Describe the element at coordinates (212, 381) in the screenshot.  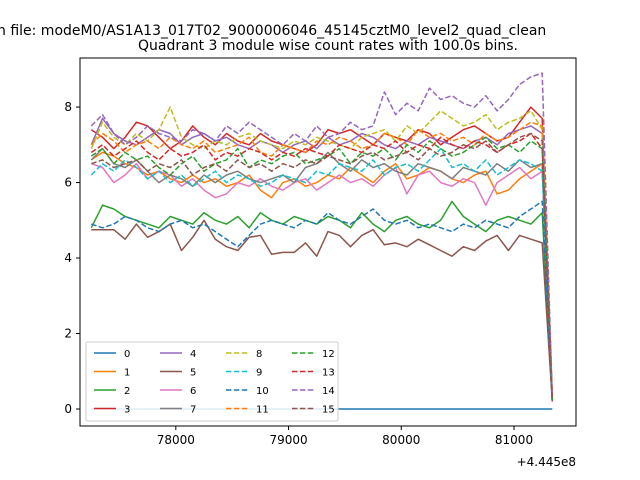
I see `legend-box` at that location.